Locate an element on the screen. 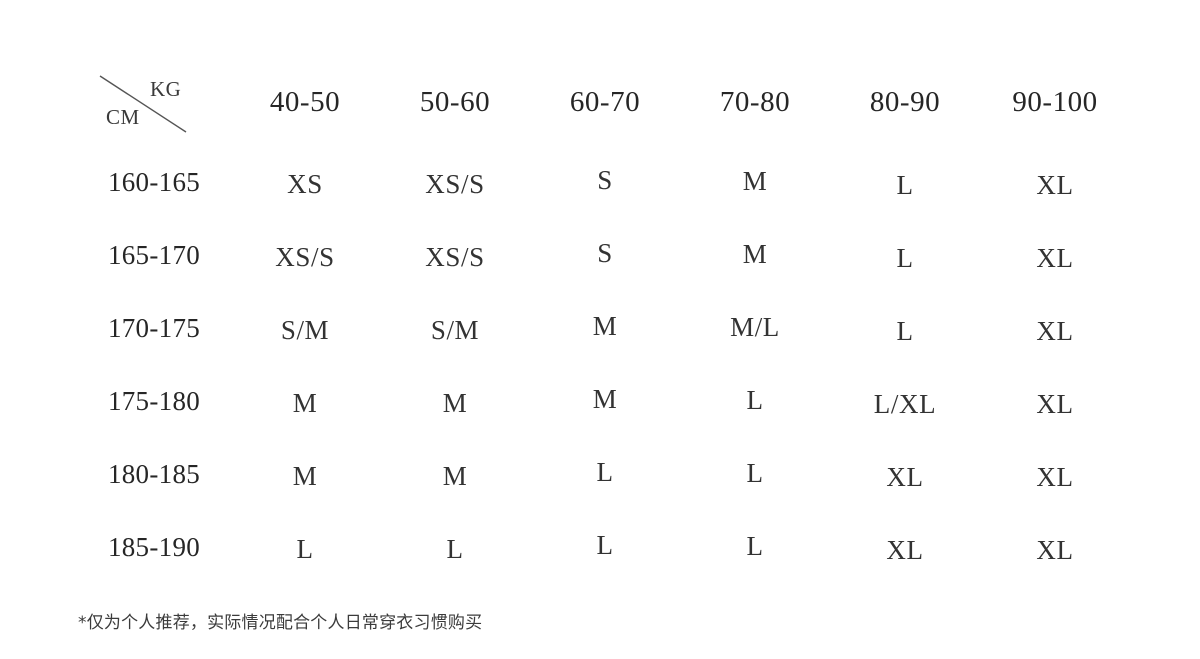 The image size is (1200, 659). table-row: 170-175 S/M S/M M M/L L XL is located at coordinates (604, 328).